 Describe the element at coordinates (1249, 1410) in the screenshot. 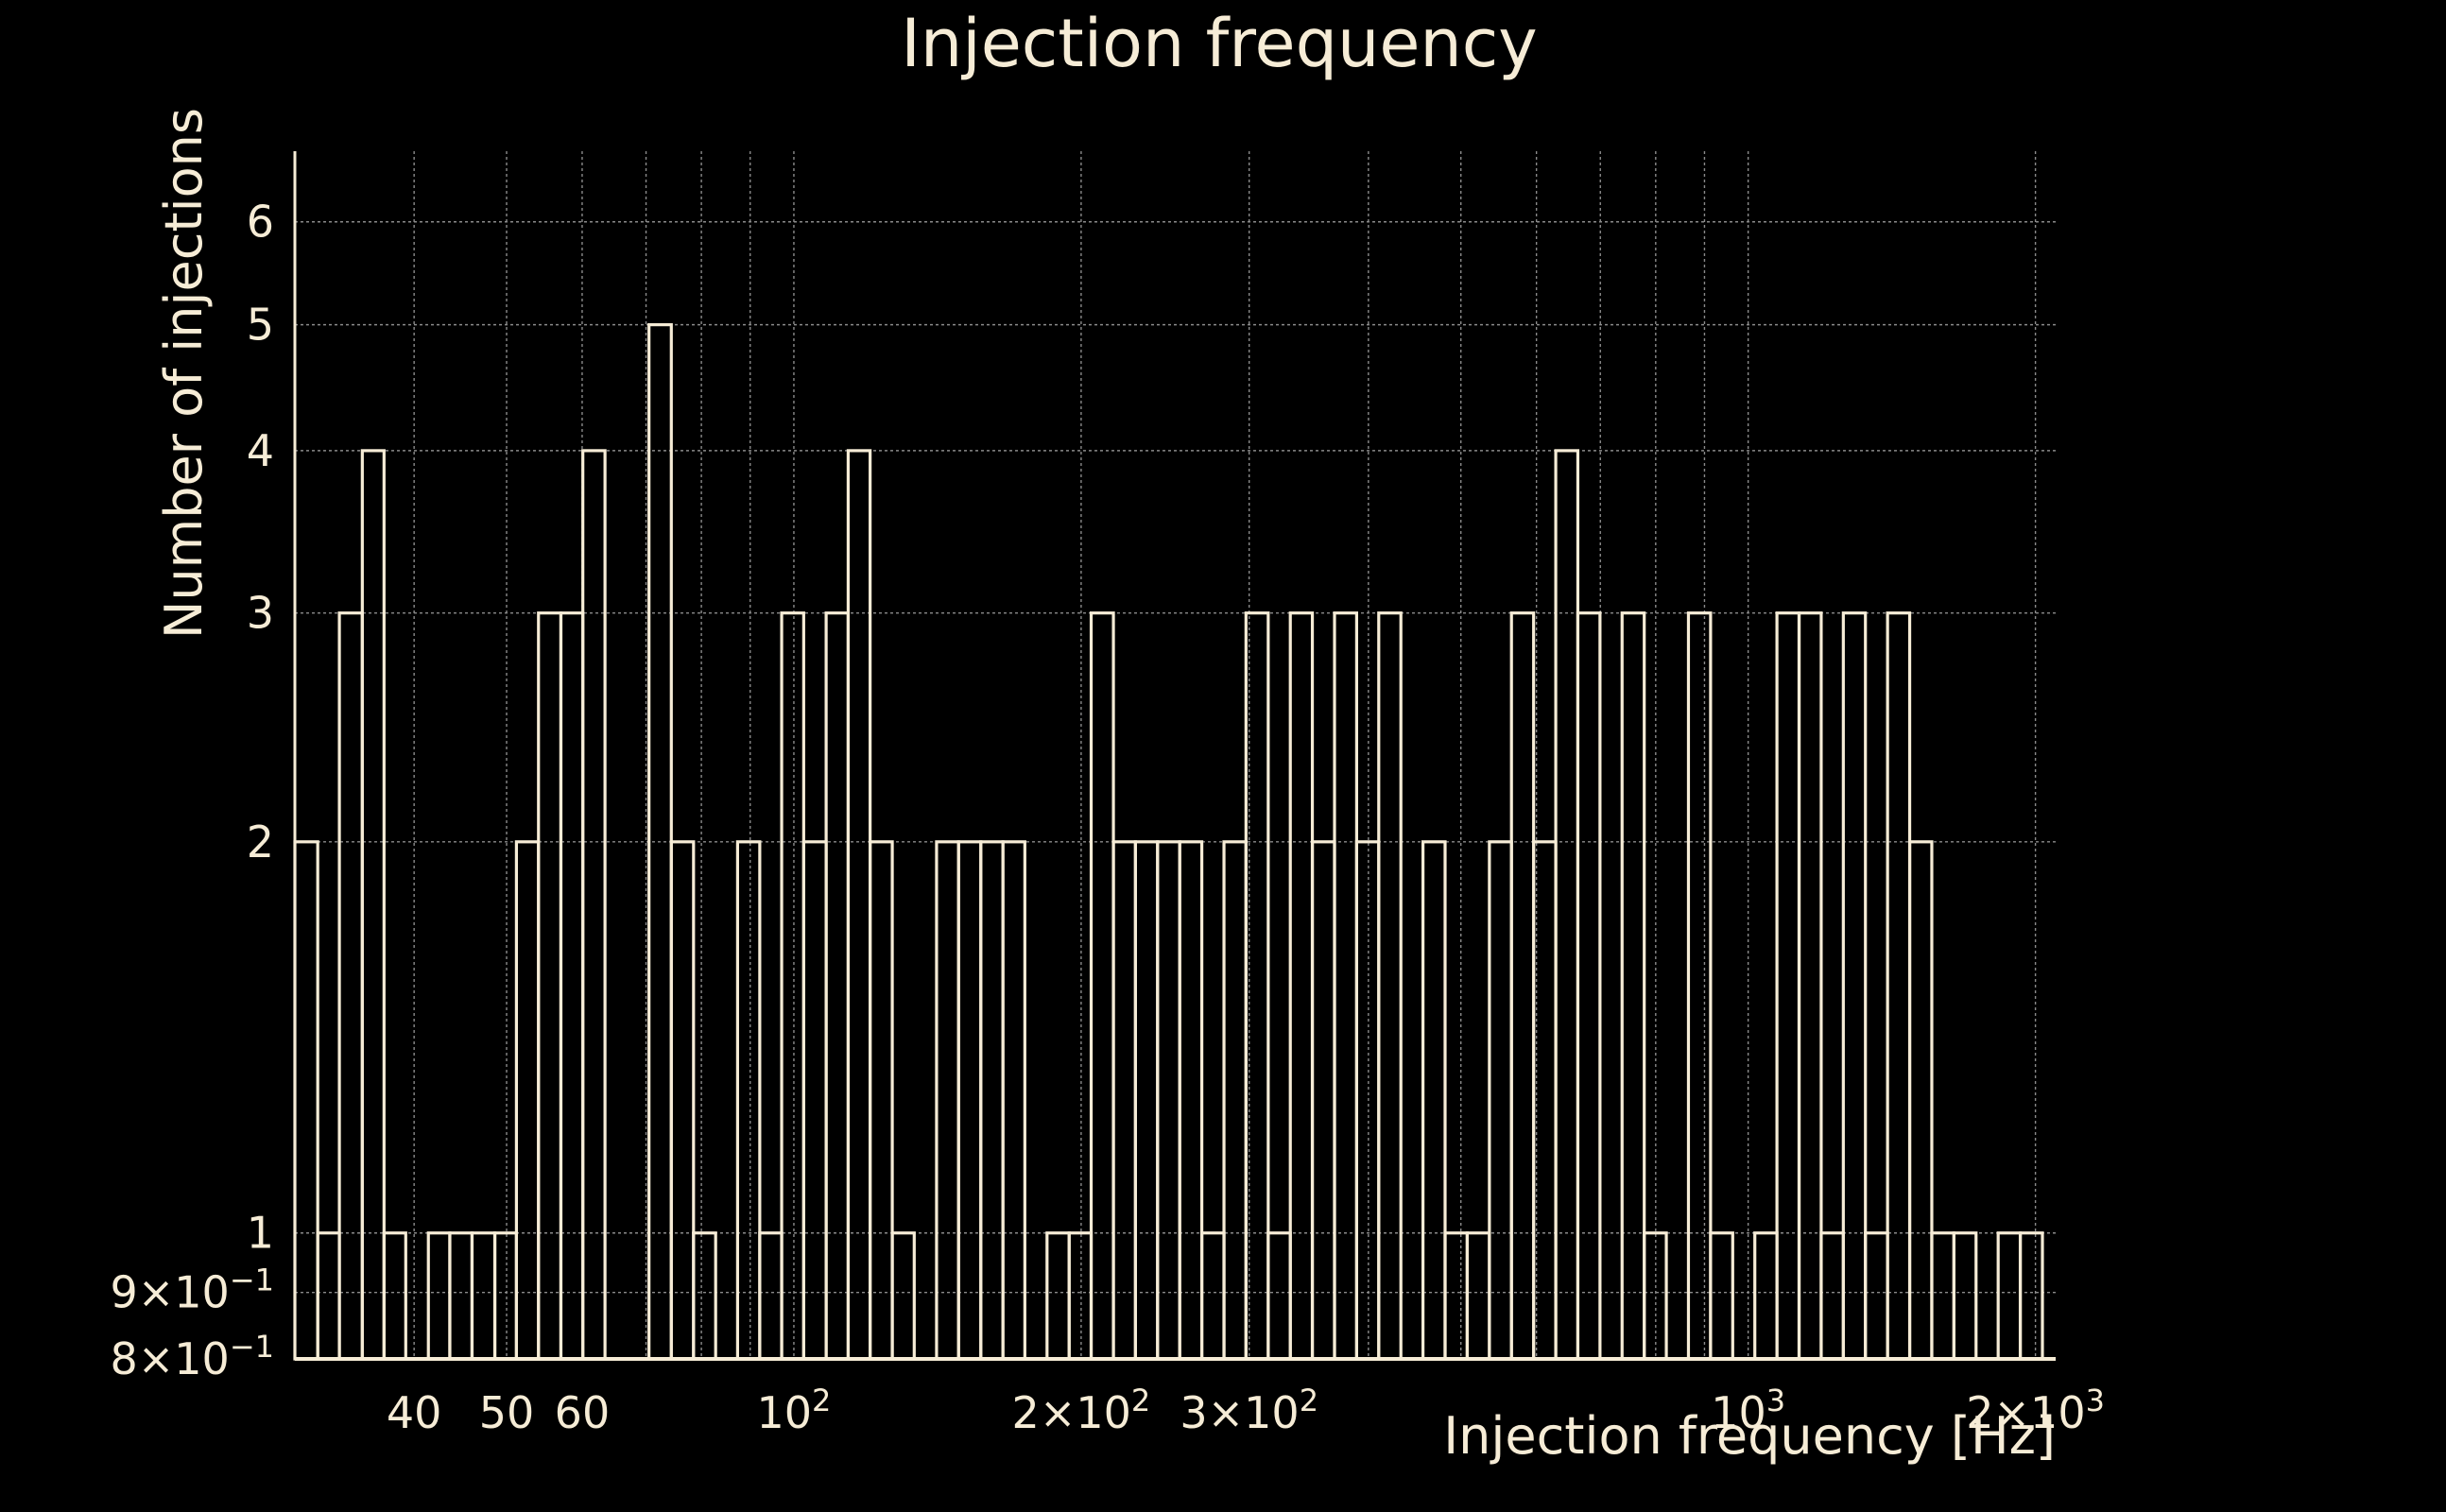

I see `x-tick-label: 3×102` at that location.